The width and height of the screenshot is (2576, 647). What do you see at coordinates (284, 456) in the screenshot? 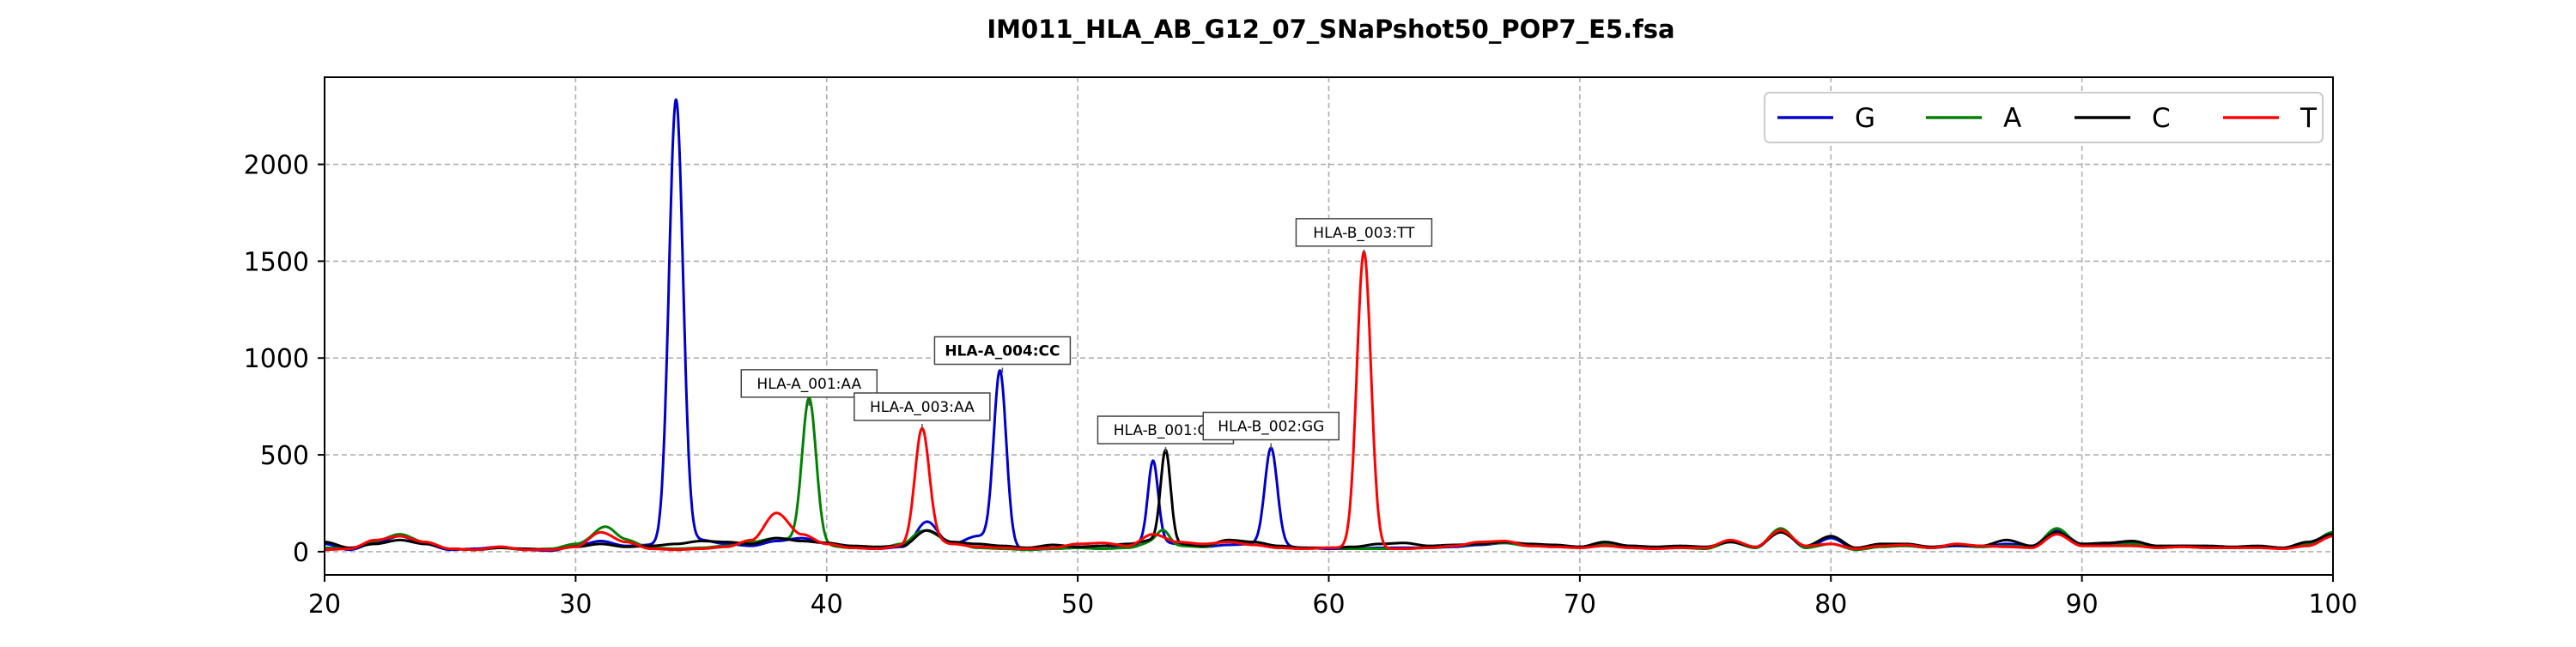
I see `y-tick-label: 500` at bounding box center [284, 456].